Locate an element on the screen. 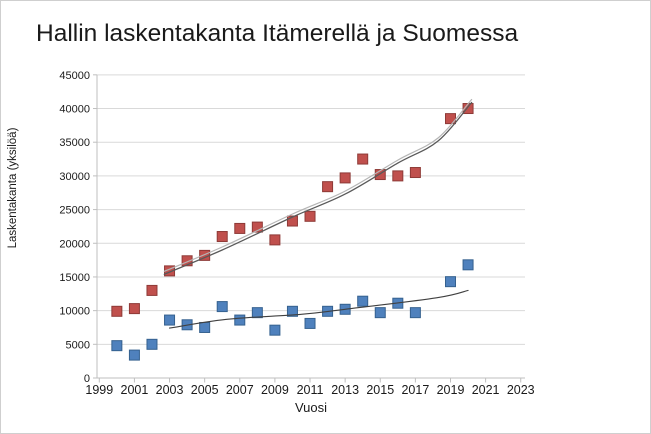 This screenshot has width=651, height=434. x-tick-label: 2021 is located at coordinates (486, 390).